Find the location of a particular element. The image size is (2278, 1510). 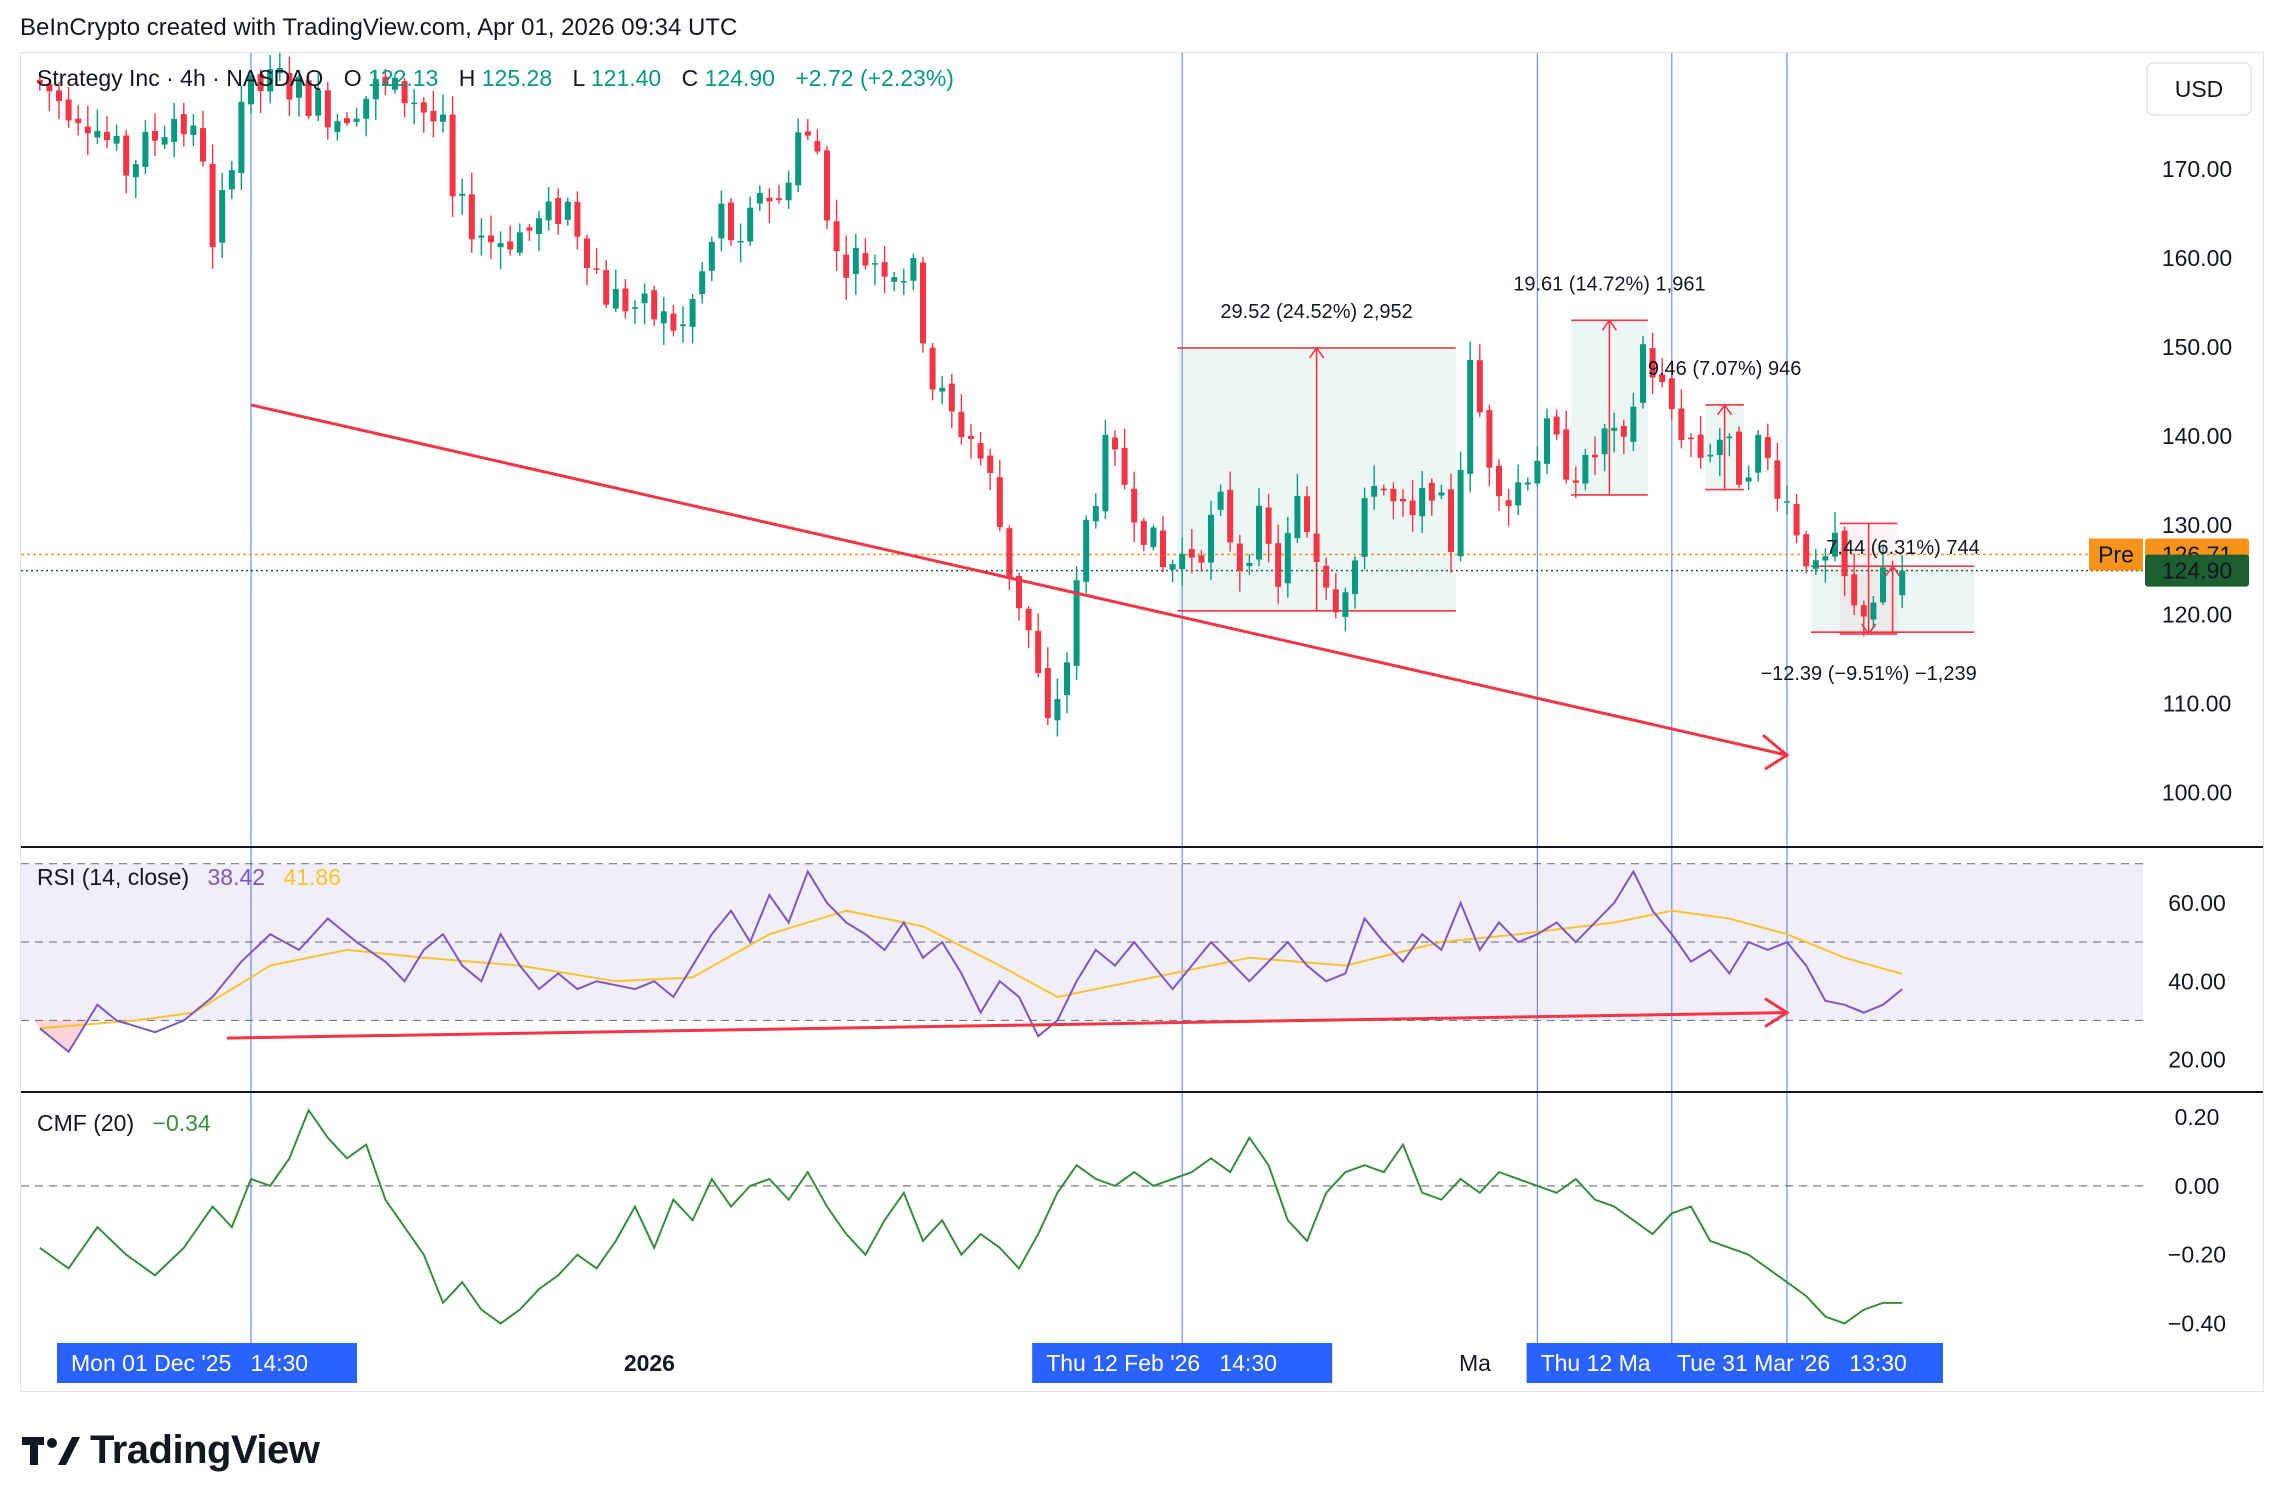

currency-button: USD is located at coordinates (2199, 89).